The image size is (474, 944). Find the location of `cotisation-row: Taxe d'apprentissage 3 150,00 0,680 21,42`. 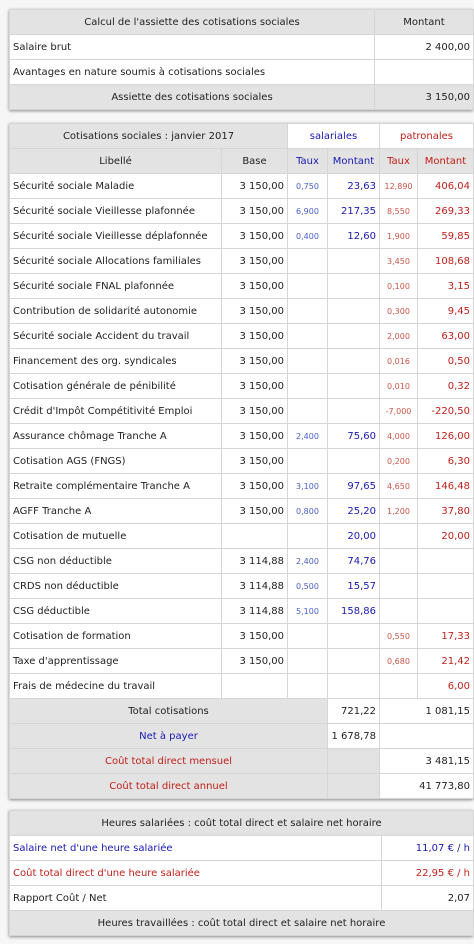

cotisation-row: Taxe d'apprentissage 3 150,00 0,680 21,42 is located at coordinates (241, 661).